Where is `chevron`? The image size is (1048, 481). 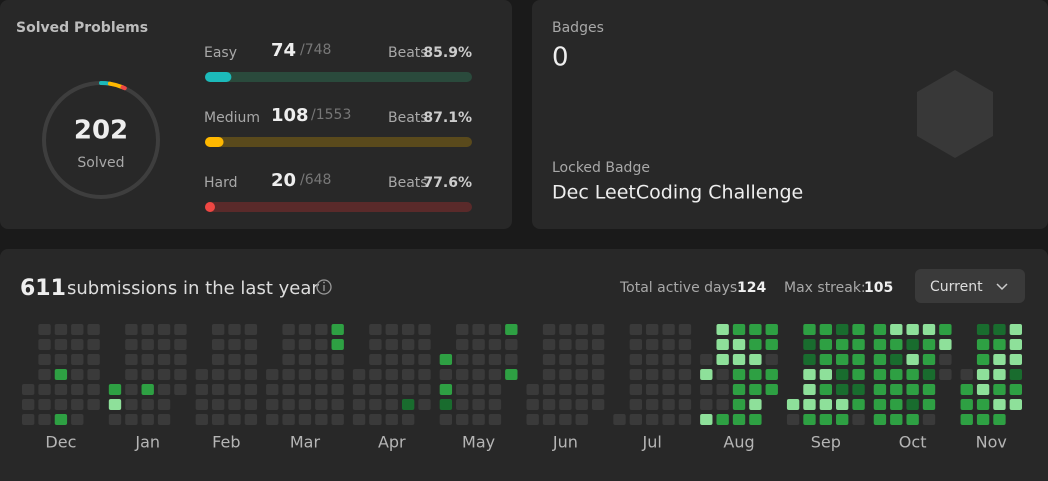 chevron is located at coordinates (1002, 287).